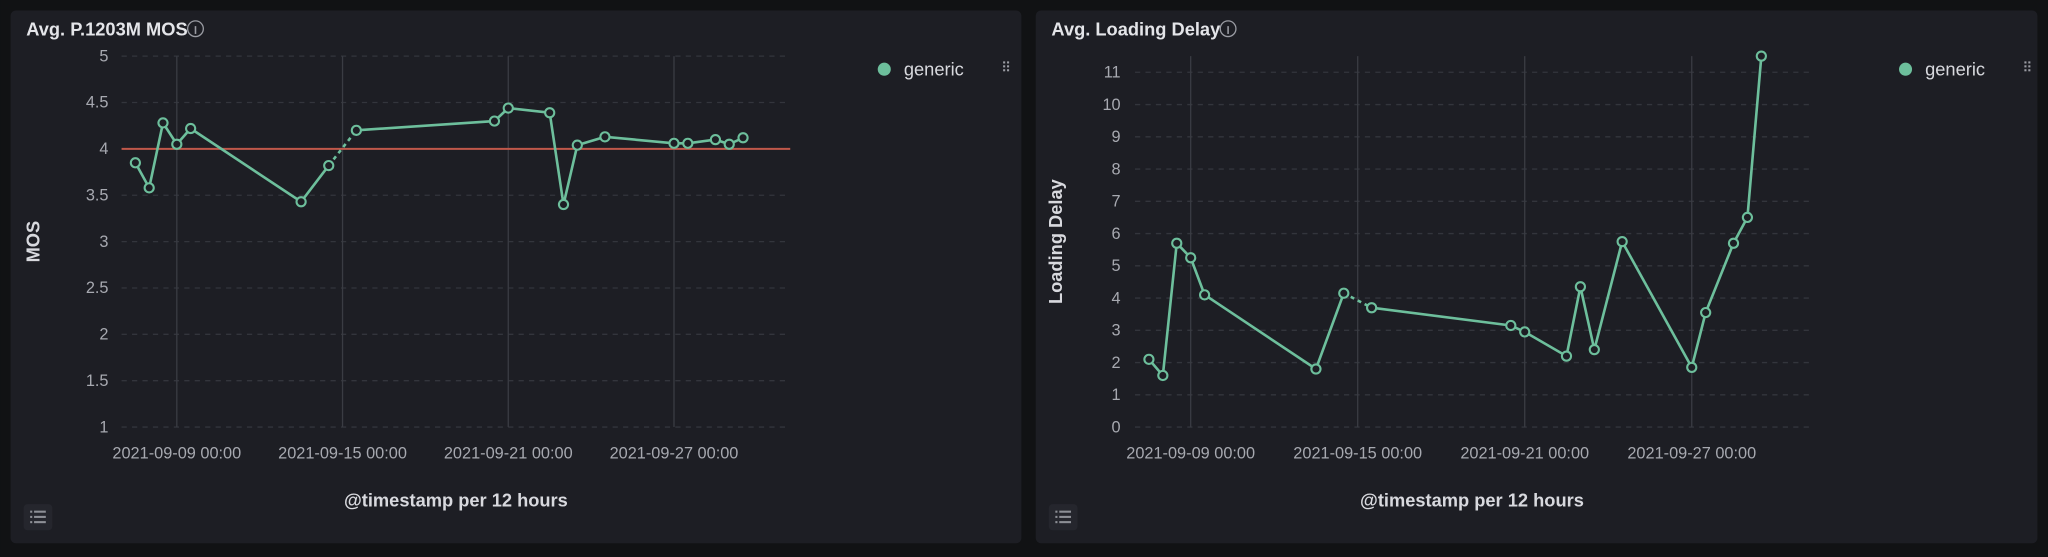 This screenshot has height=557, width=2048. I want to click on y-tick-label: 1.5, so click(97, 381).